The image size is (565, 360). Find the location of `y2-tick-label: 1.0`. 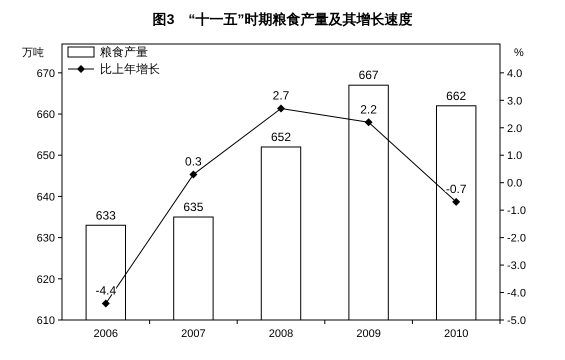

y2-tick-label: 1.0 is located at coordinates (514, 156).